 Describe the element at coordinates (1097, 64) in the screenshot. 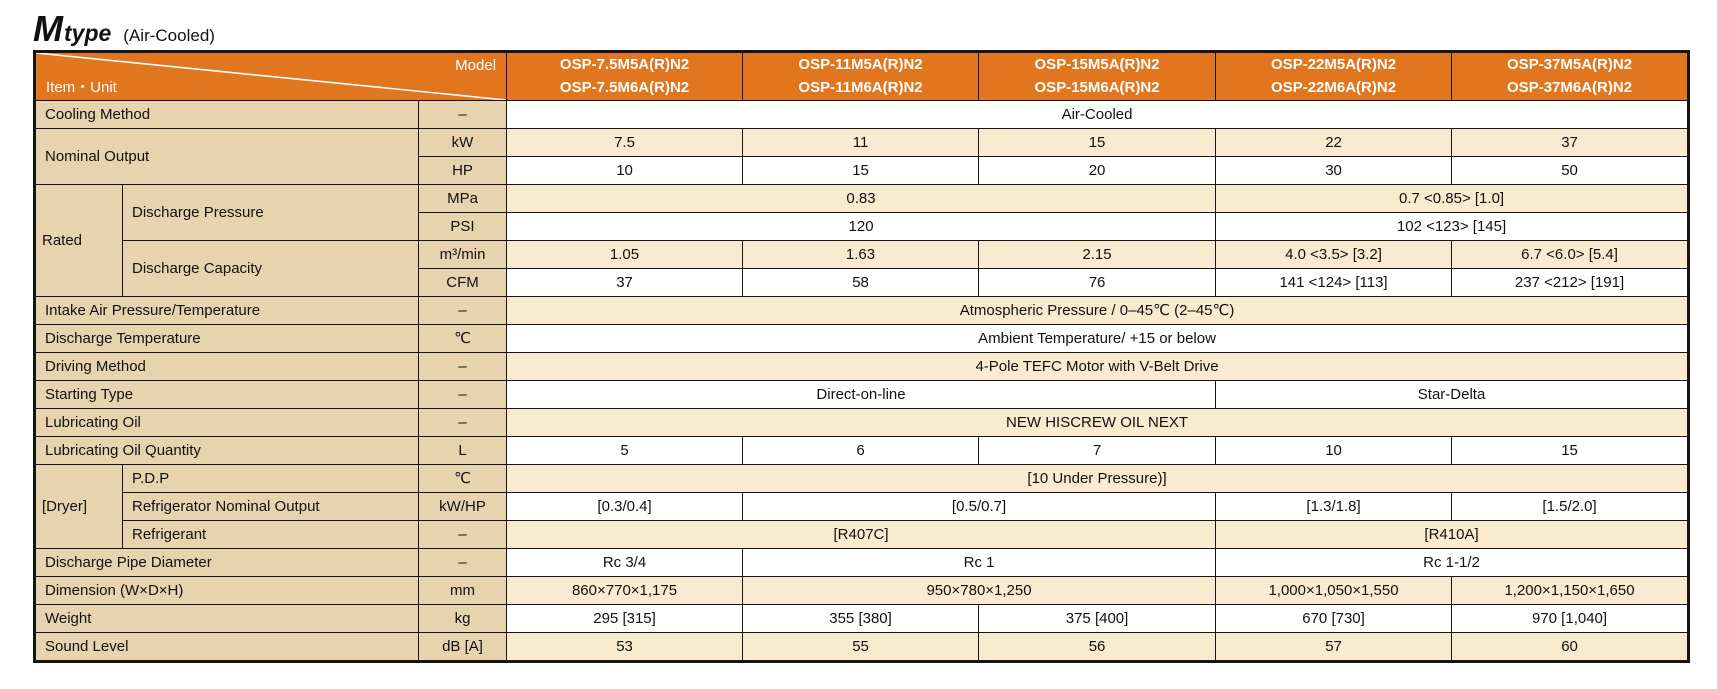

I see `model-name: OSP-15M5A(R)N2` at that location.